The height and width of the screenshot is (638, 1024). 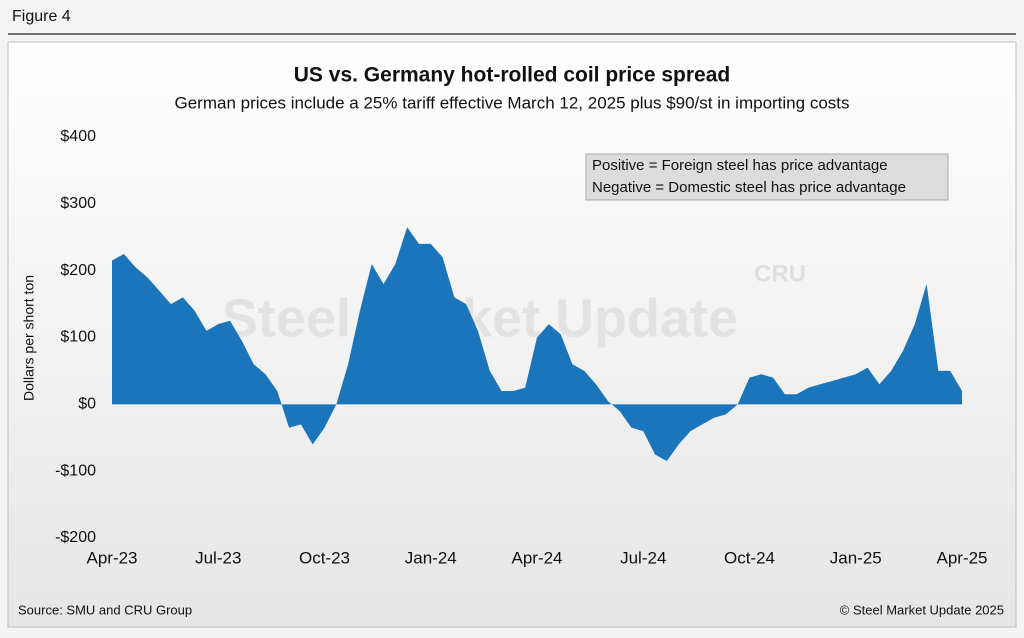 I want to click on x-tick-label: Oct-23, so click(x=324, y=557).